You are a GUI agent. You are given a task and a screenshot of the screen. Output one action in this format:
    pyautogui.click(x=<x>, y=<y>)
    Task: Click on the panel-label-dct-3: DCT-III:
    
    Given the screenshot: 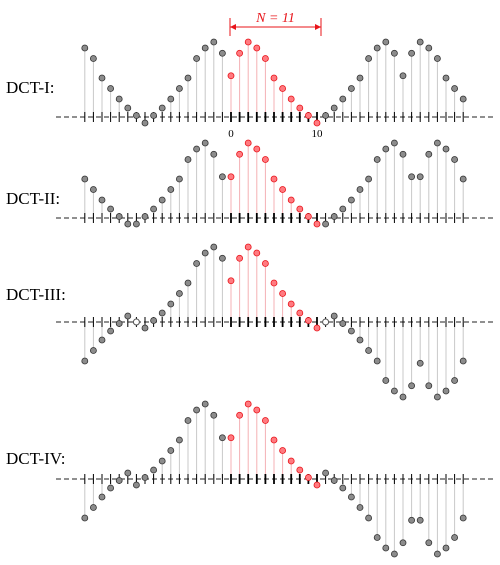 What is the action you would take?
    pyautogui.click(x=36, y=294)
    